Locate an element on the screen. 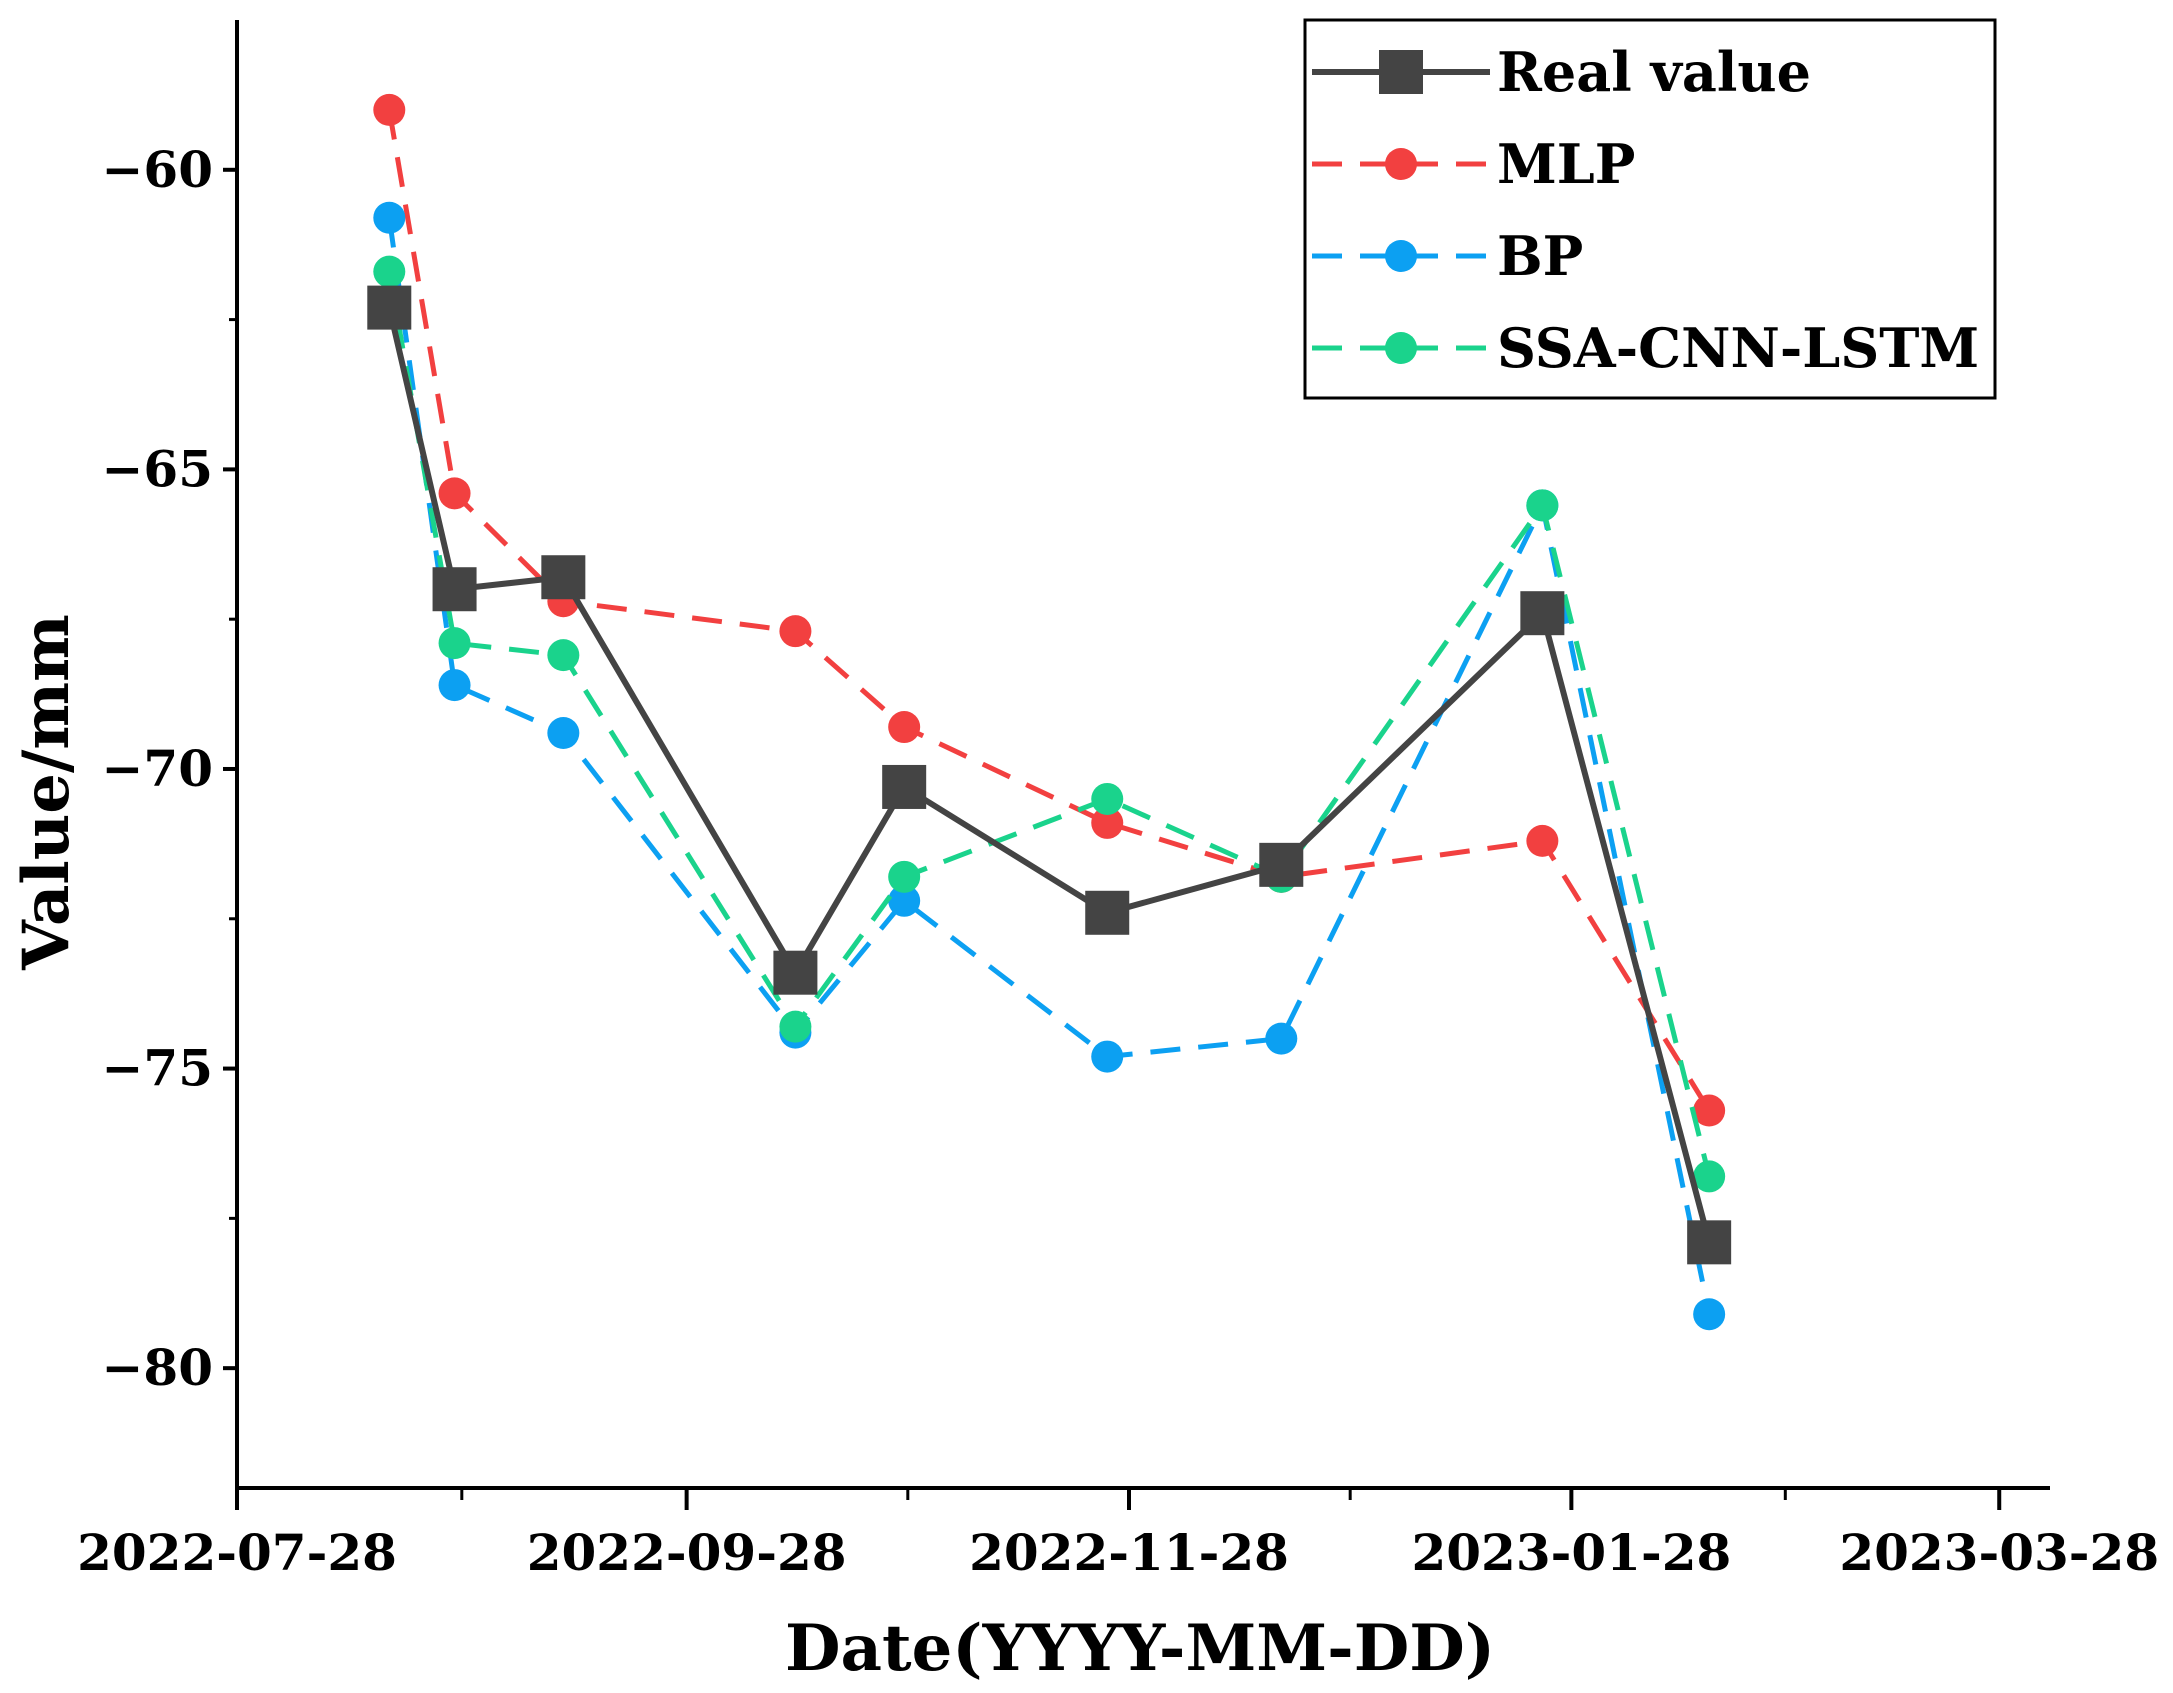 Image resolution: width=2173 pixels, height=1693 pixels. legend-marker-ssa-cnn-lstm is located at coordinates (1401, 348).